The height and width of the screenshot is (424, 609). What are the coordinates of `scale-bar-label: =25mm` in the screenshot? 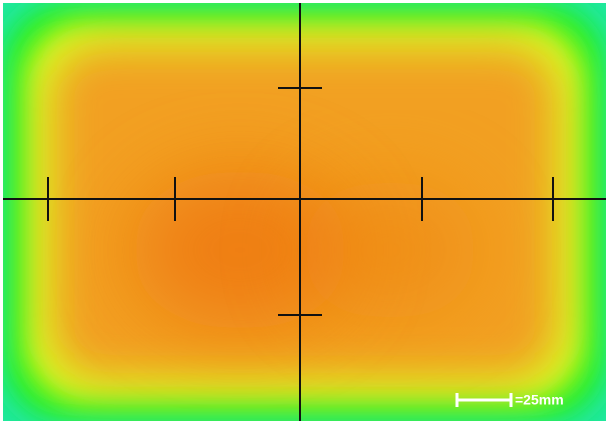 It's located at (539, 400).